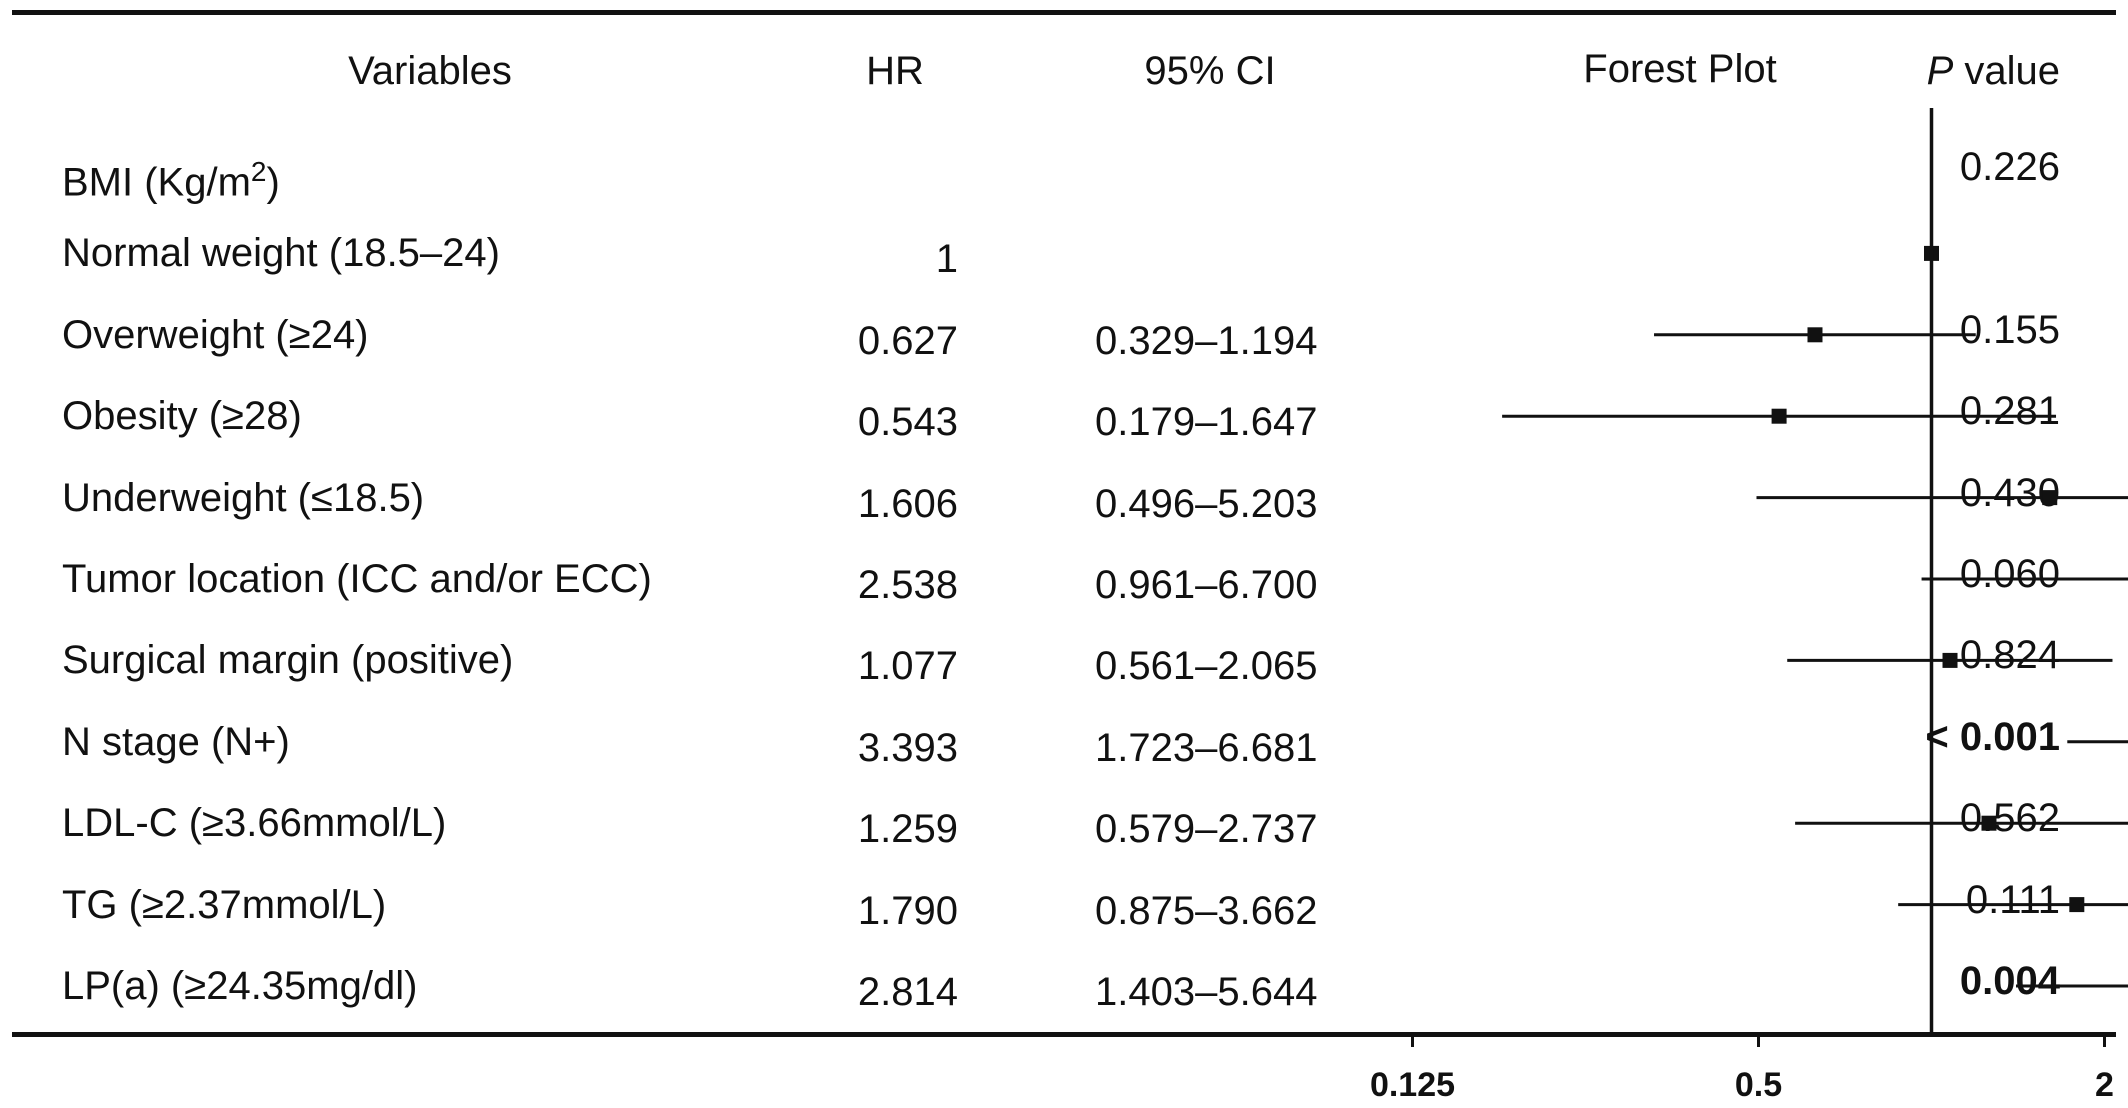 The image size is (2128, 1108). What do you see at coordinates (2009, 329) in the screenshot?
I see `row-p-value: 0.155` at bounding box center [2009, 329].